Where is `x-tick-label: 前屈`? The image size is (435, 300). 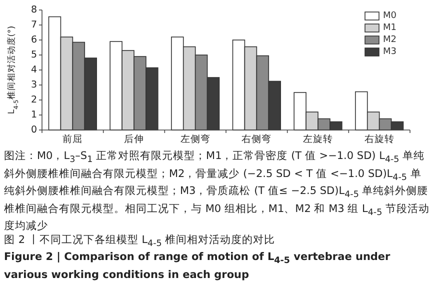
x-tick-label: 前屈 is located at coordinates (72, 139).